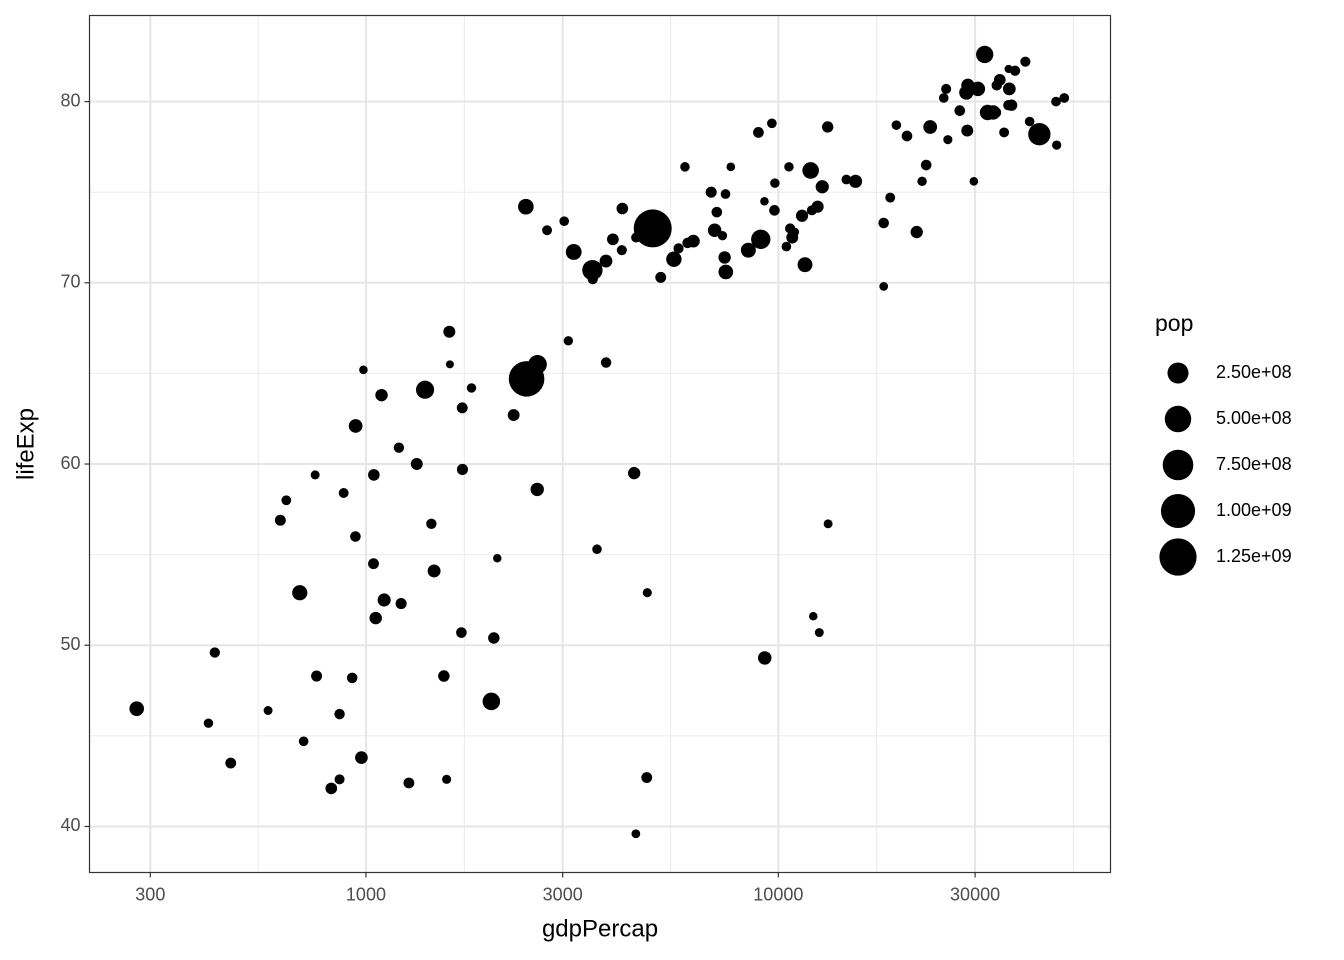 Image resolution: width=1344 pixels, height=960 pixels. Describe the element at coordinates (366, 894) in the screenshot. I see `x-tick-label: 1000` at that location.